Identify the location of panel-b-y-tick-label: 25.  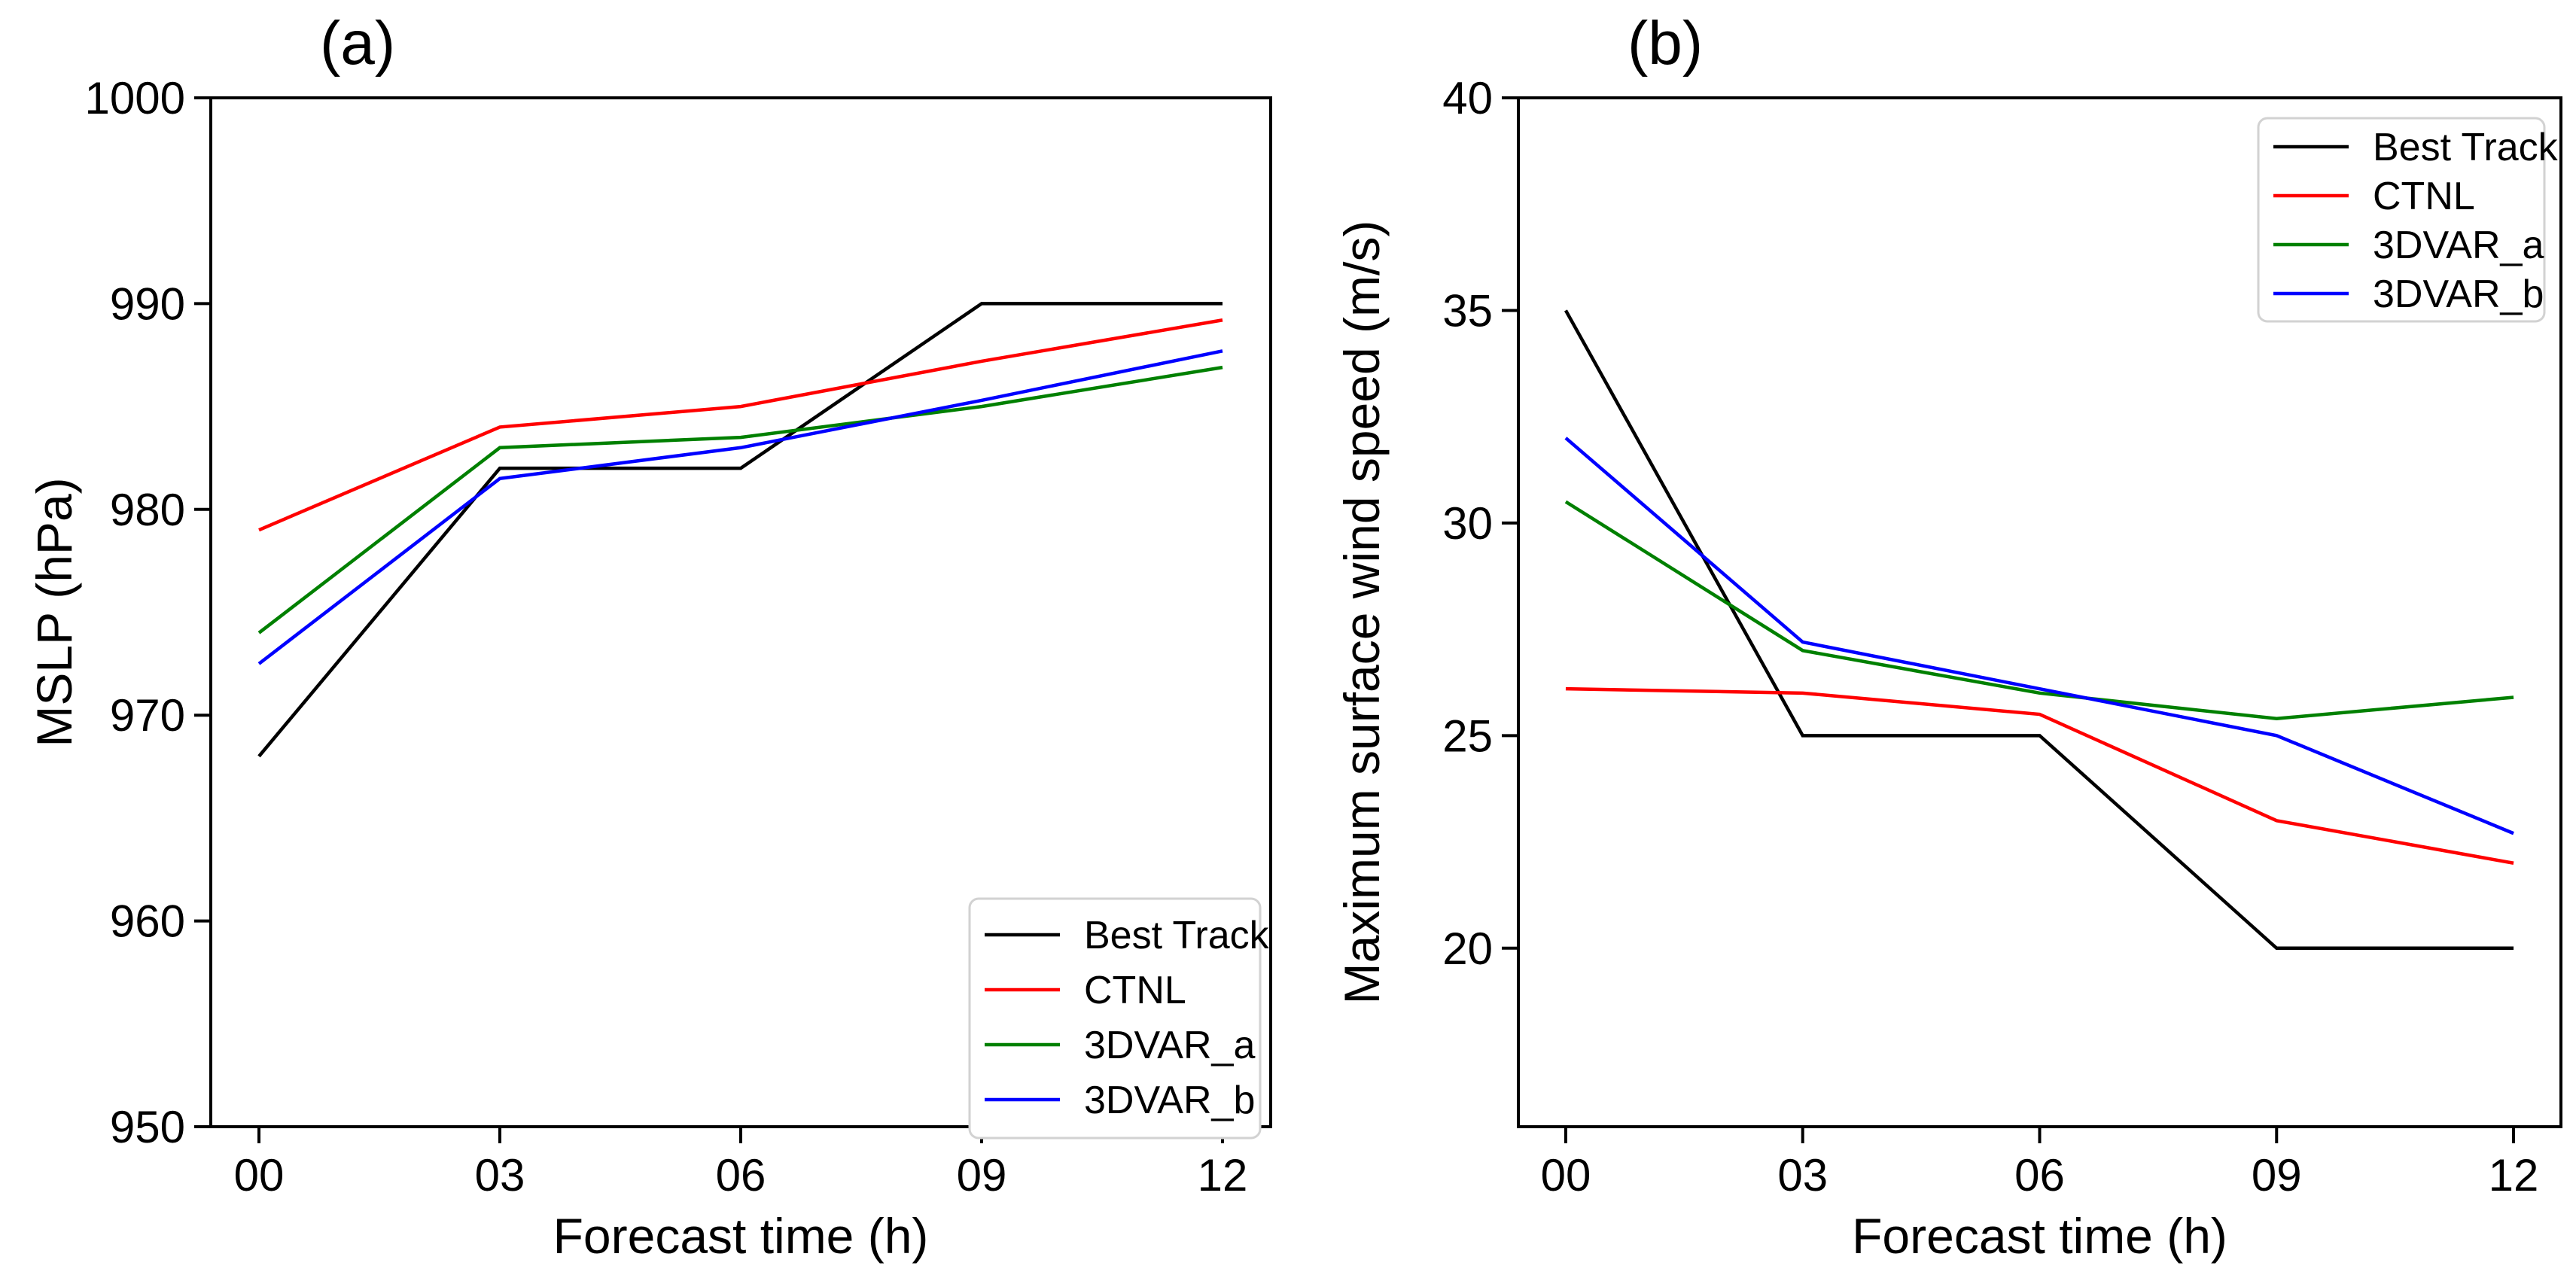
(1467, 736).